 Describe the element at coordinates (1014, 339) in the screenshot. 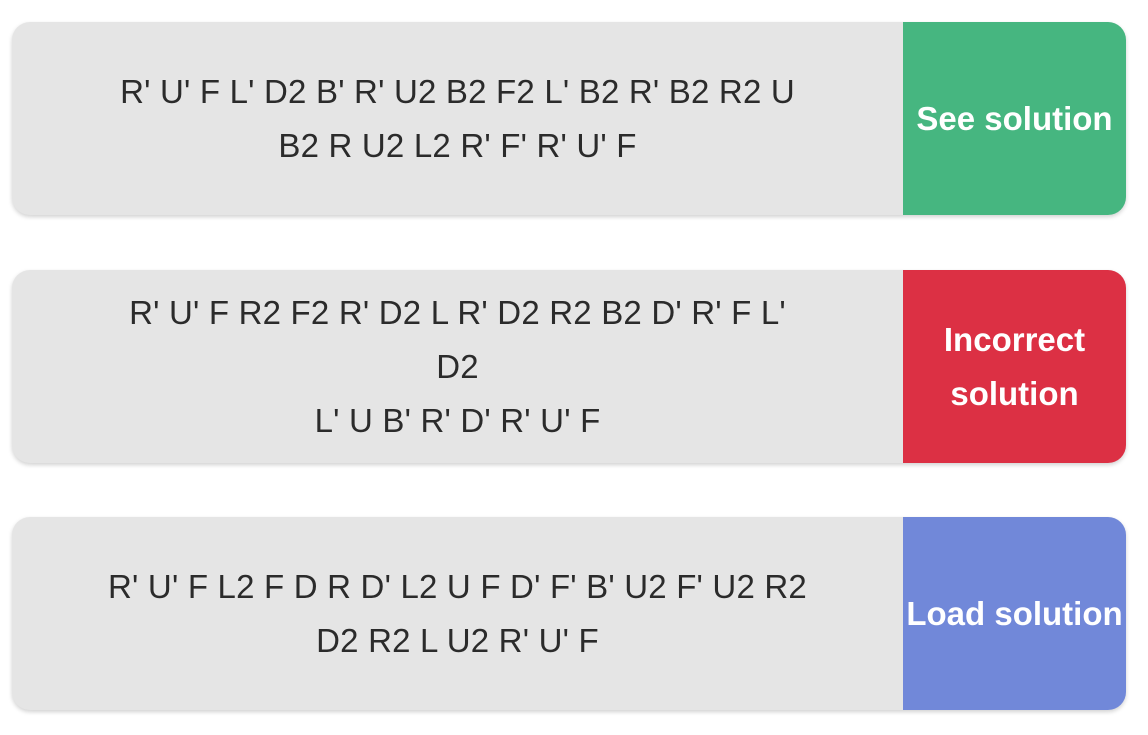

I see `incorrect-solution-label-line: Incorrect` at that location.